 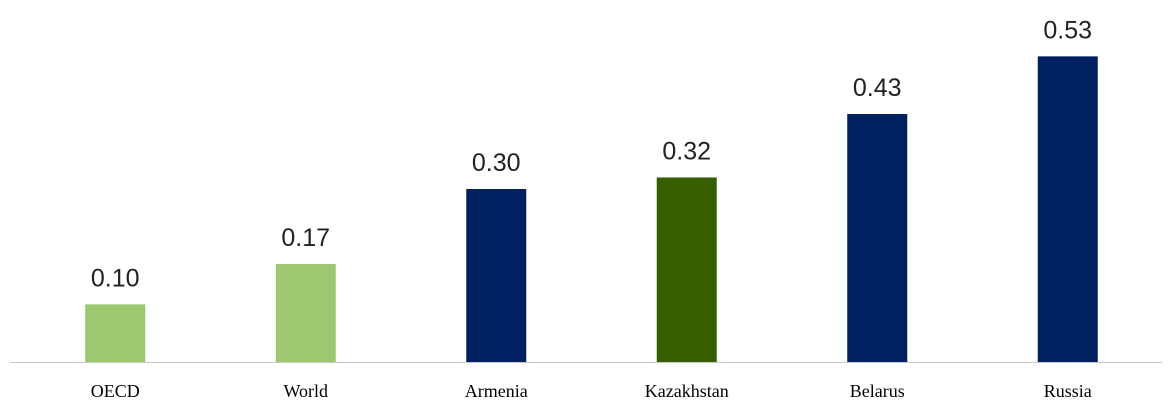 I want to click on x-tick-label: World, so click(x=305, y=391).